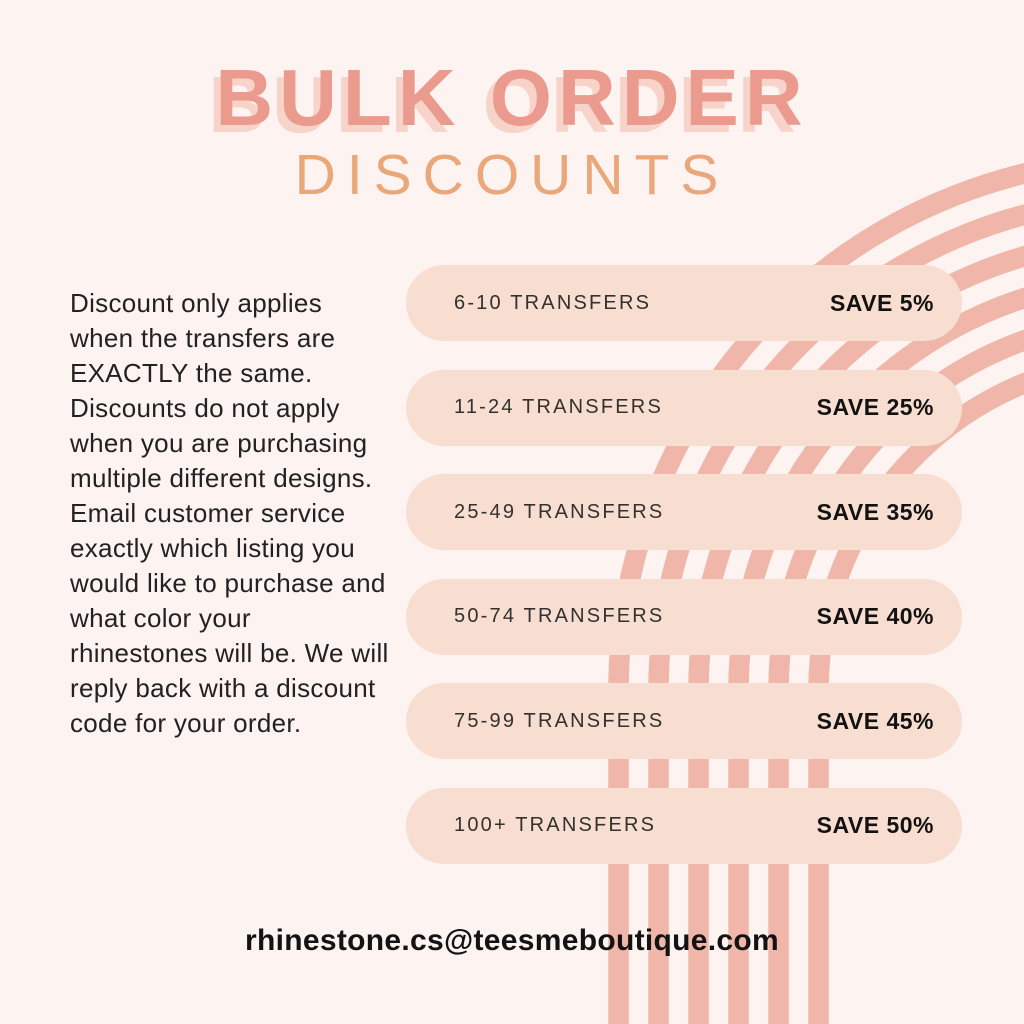  Describe the element at coordinates (684, 512) in the screenshot. I see `discount-tier-row: 25-49 TRANSFERS SAVE 35%` at that location.